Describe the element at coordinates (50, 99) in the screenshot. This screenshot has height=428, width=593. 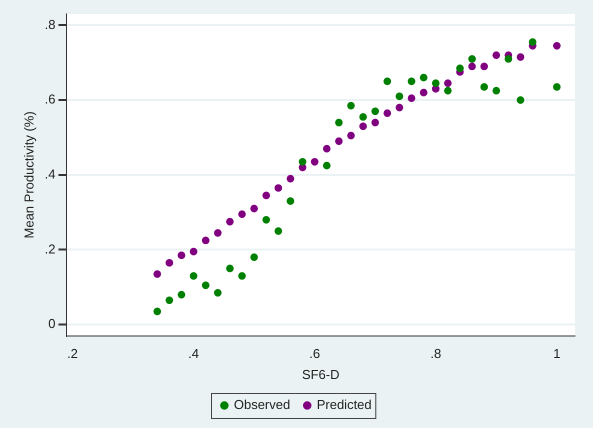
I see `y-tick-label: .6` at that location.